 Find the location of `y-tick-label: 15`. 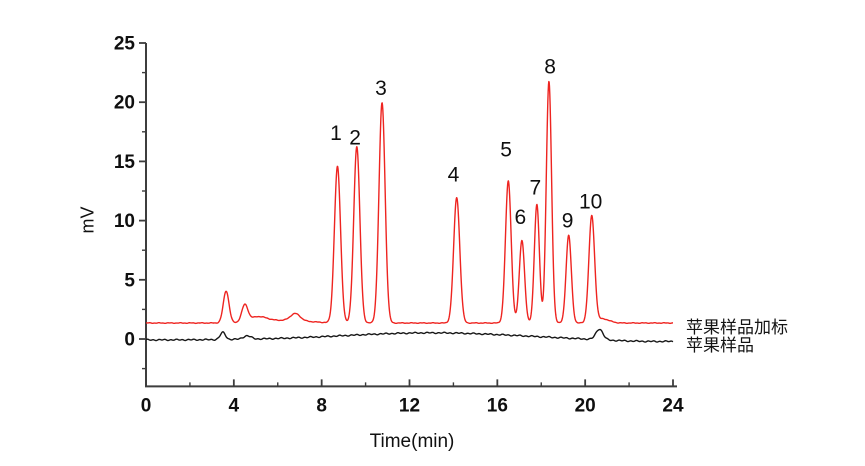

y-tick-label: 15 is located at coordinates (125, 162).